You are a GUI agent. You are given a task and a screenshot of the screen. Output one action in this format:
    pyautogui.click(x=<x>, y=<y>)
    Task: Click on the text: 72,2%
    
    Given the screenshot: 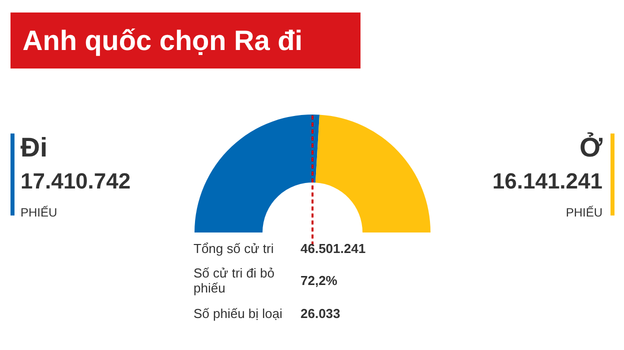 What is the action you would take?
    pyautogui.click(x=319, y=280)
    